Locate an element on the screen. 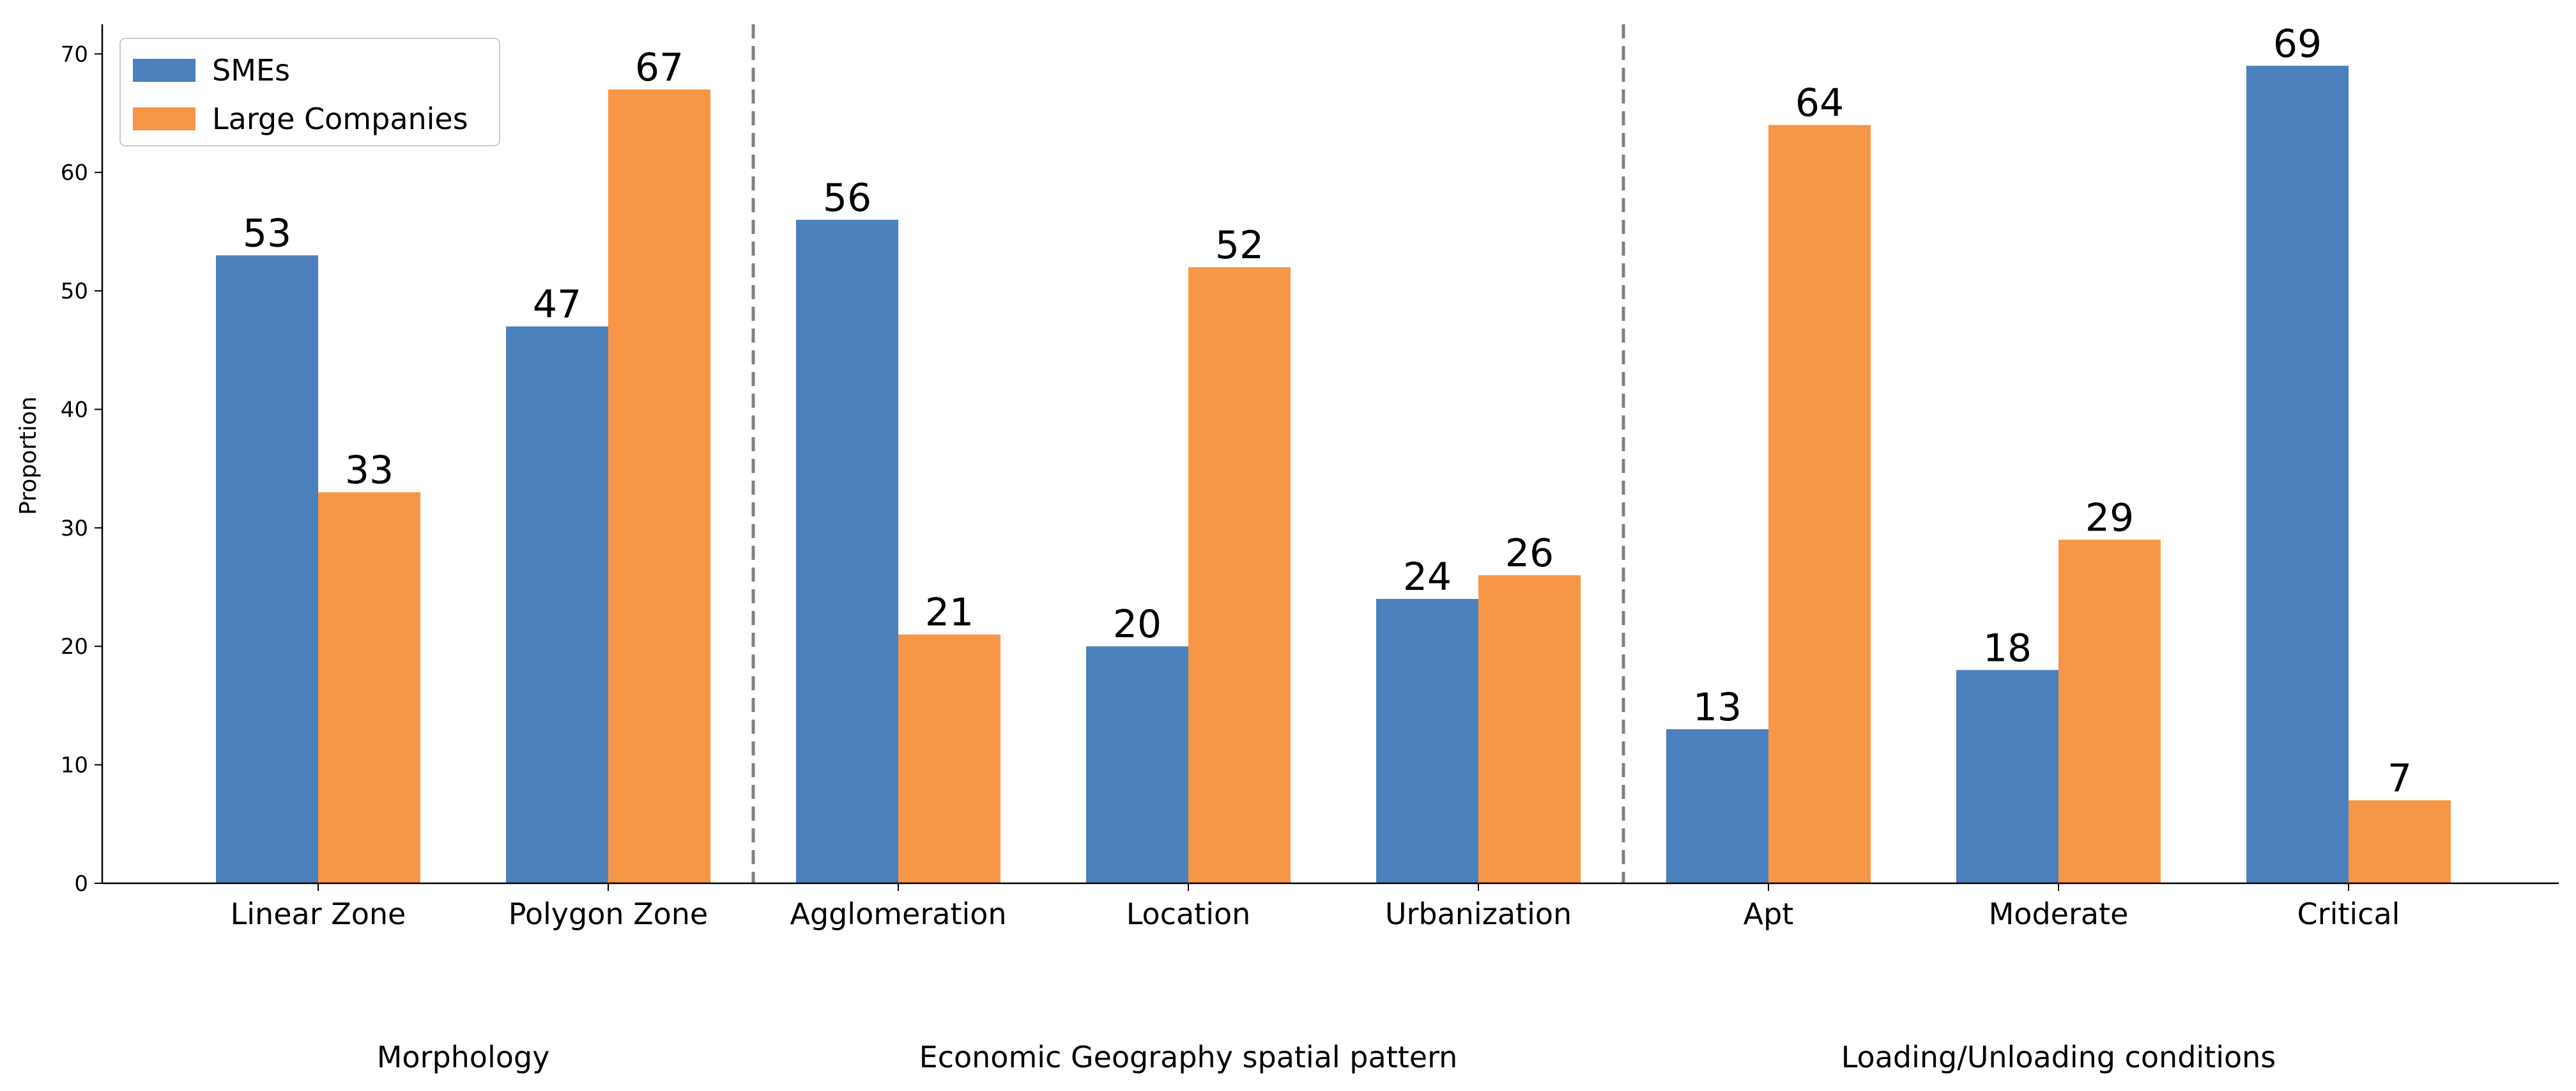 Image resolution: width=2576 pixels, height=1091 pixels. y-tick-label: 0 is located at coordinates (81, 884).